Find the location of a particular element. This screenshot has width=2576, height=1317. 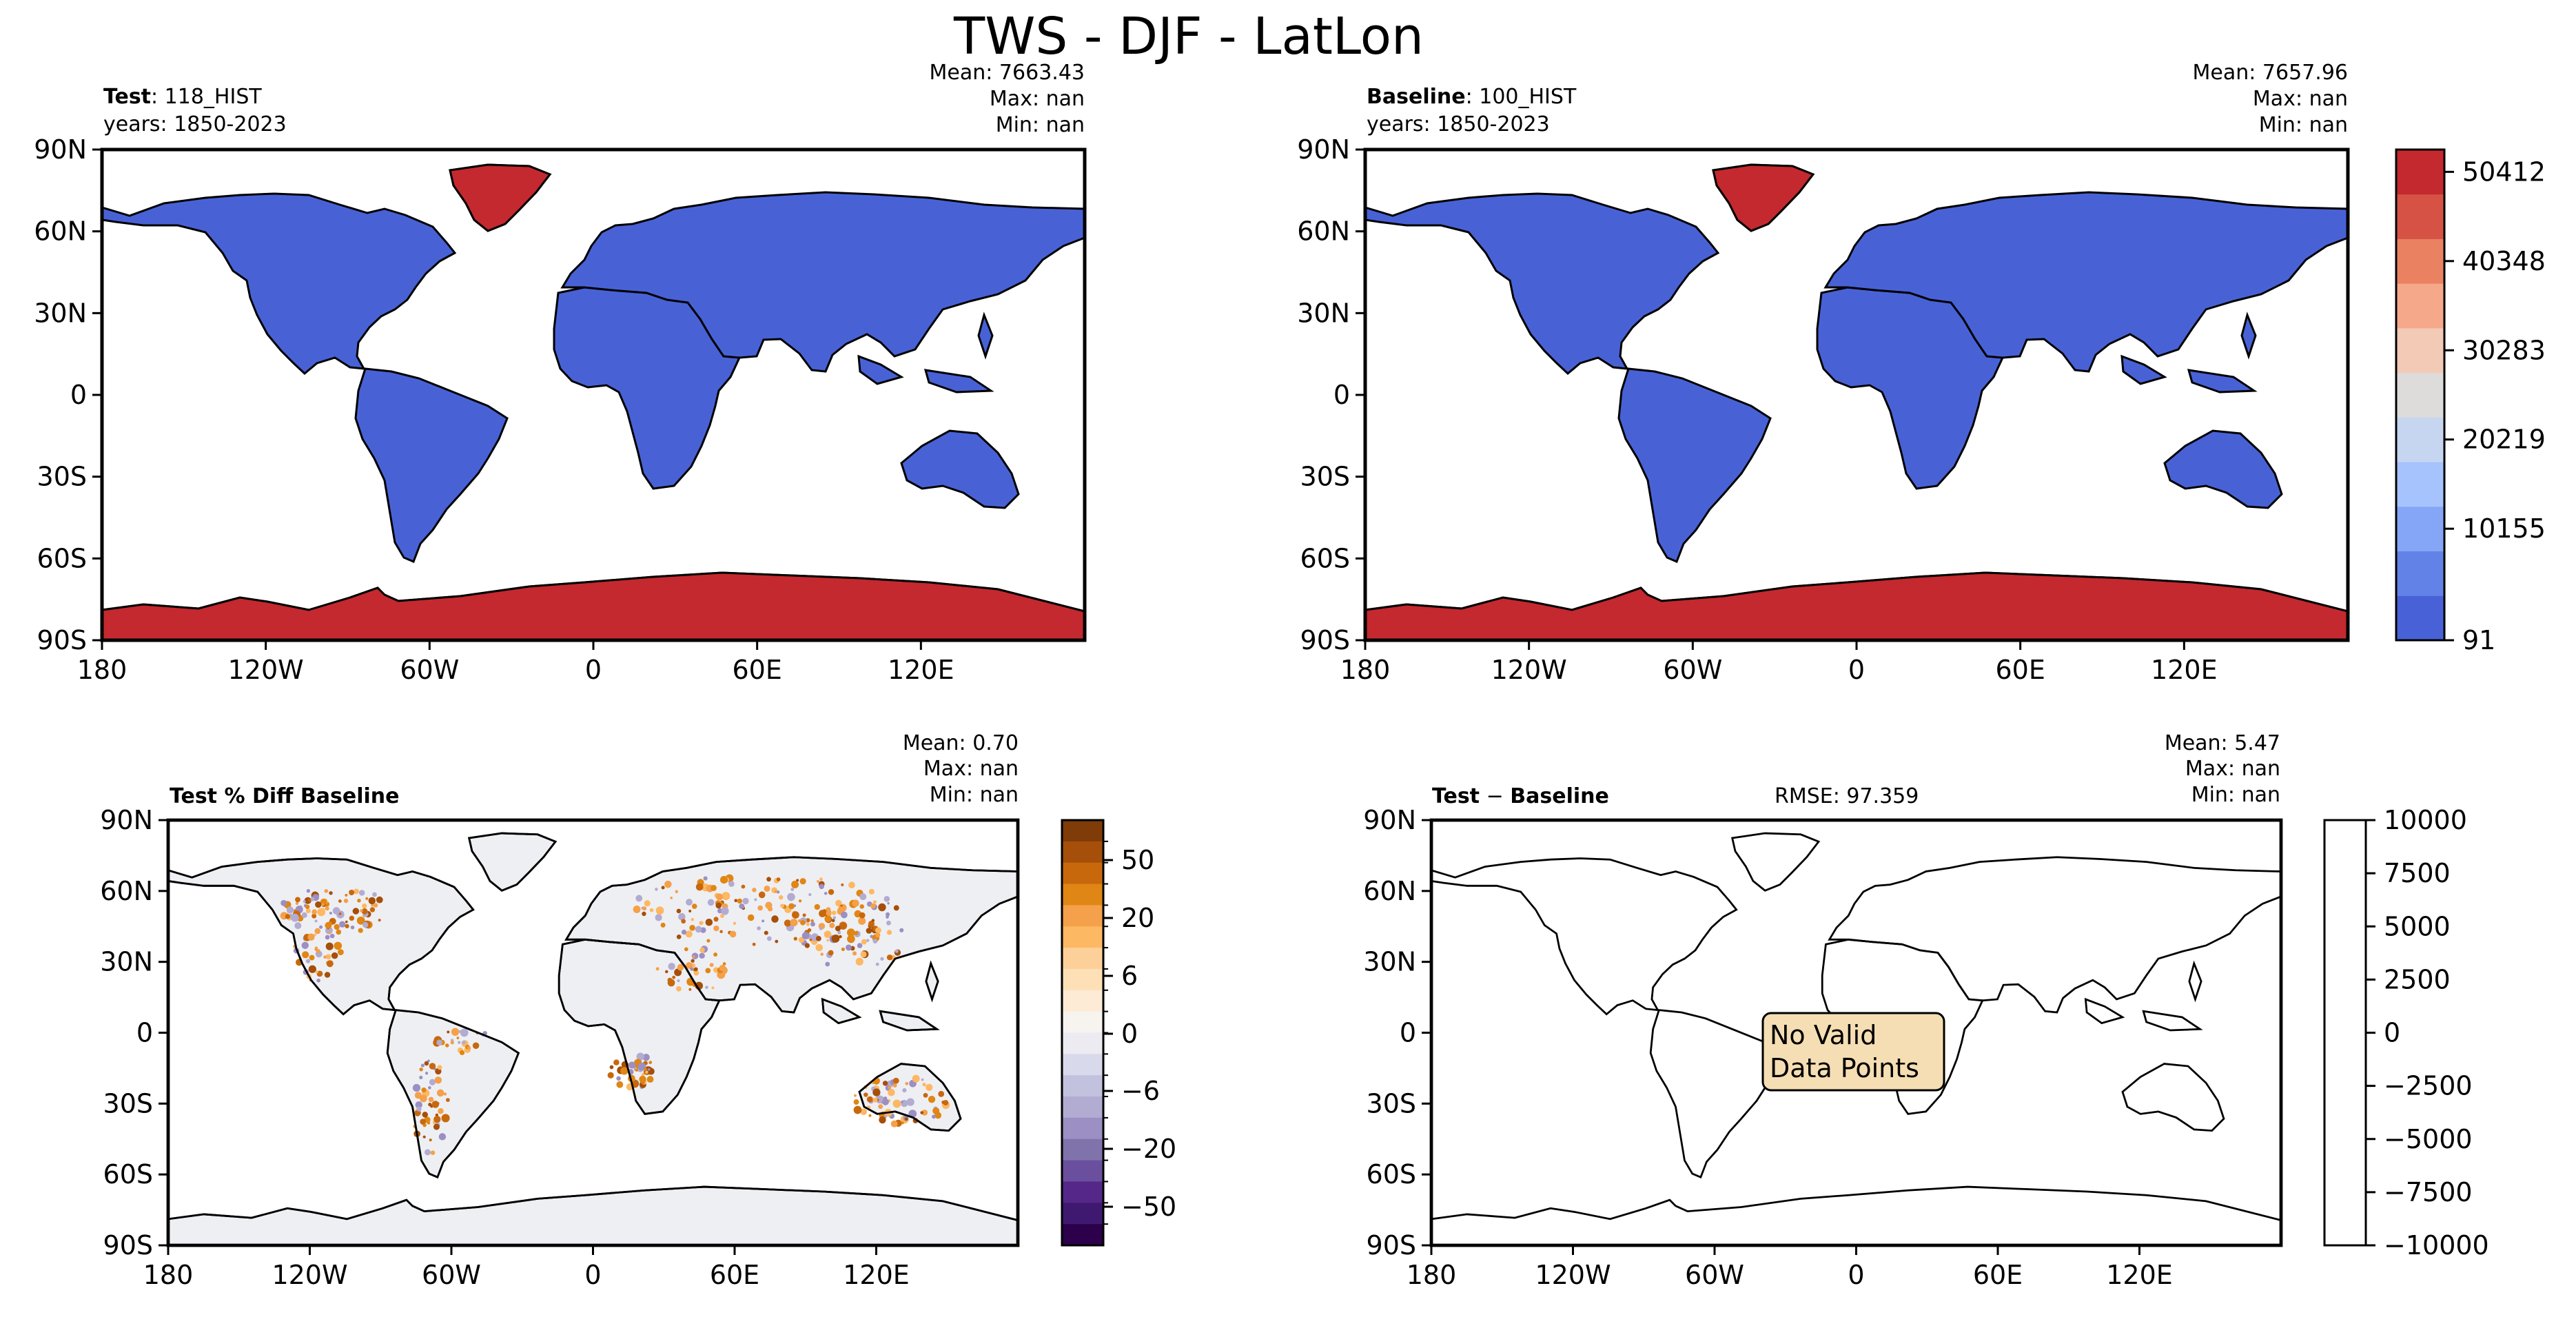

baseline-years: years: 1850-2023 is located at coordinates (1458, 124).